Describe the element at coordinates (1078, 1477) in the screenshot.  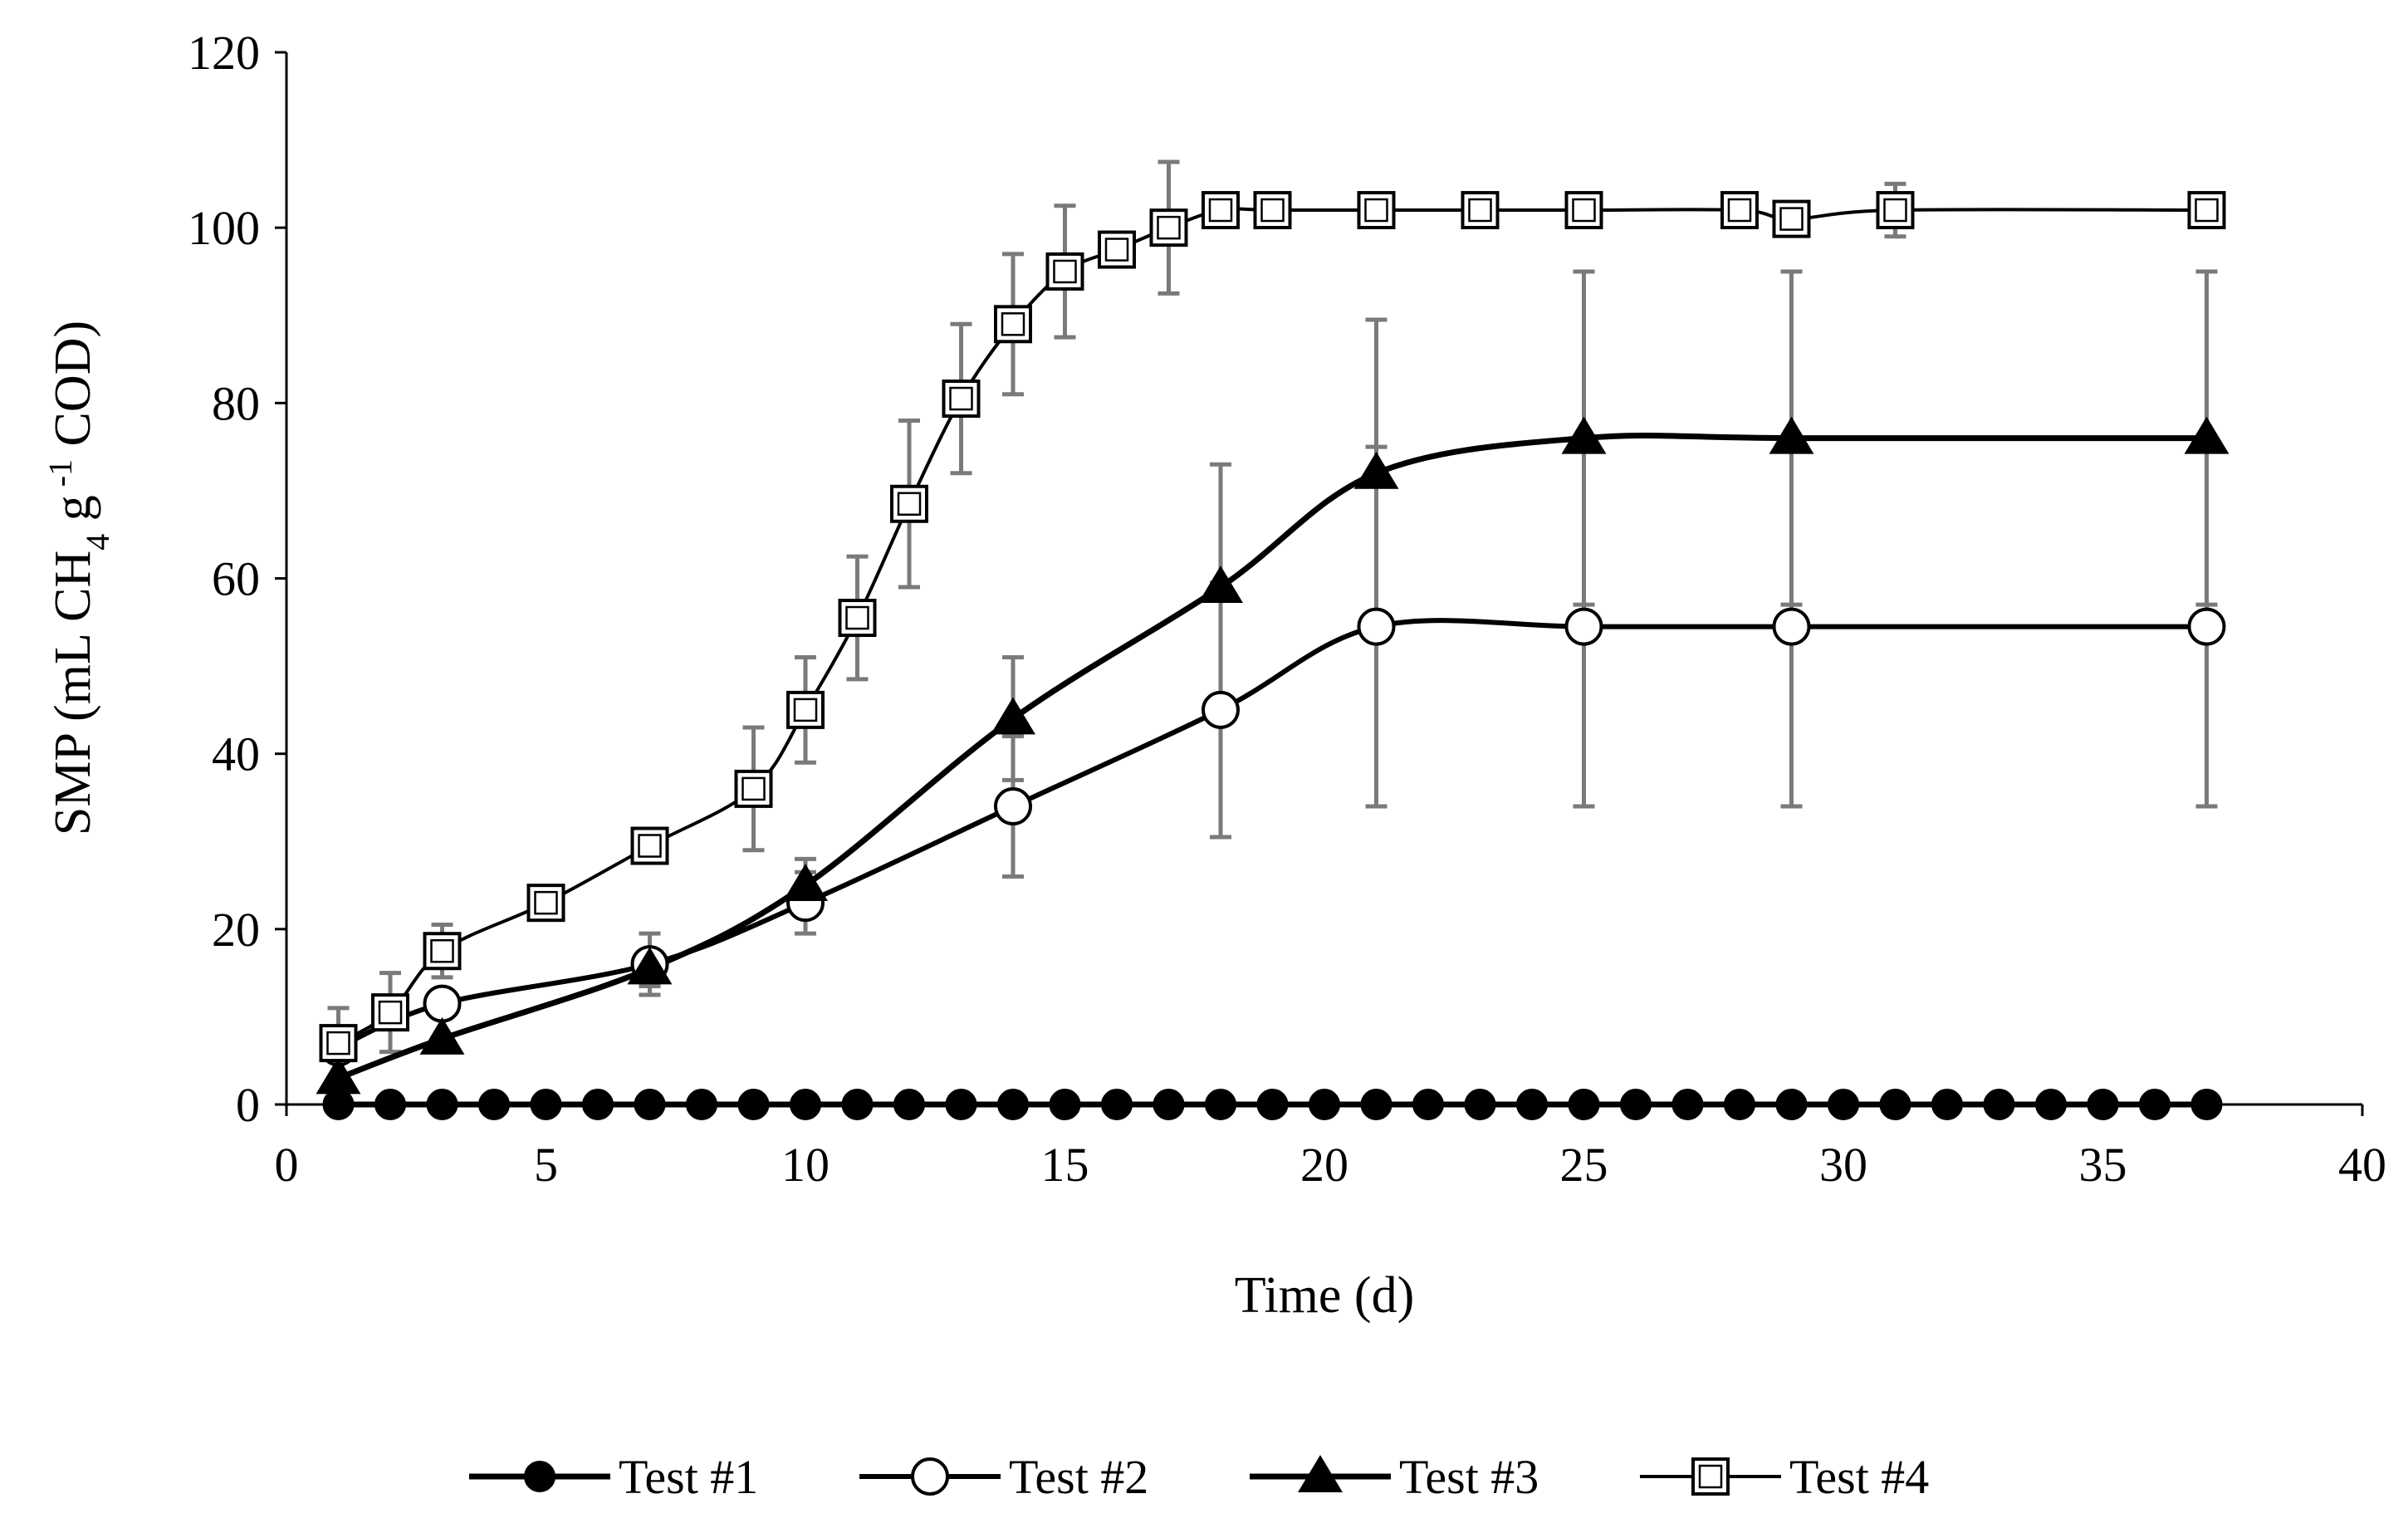
I see `legend-label: Test #2` at that location.